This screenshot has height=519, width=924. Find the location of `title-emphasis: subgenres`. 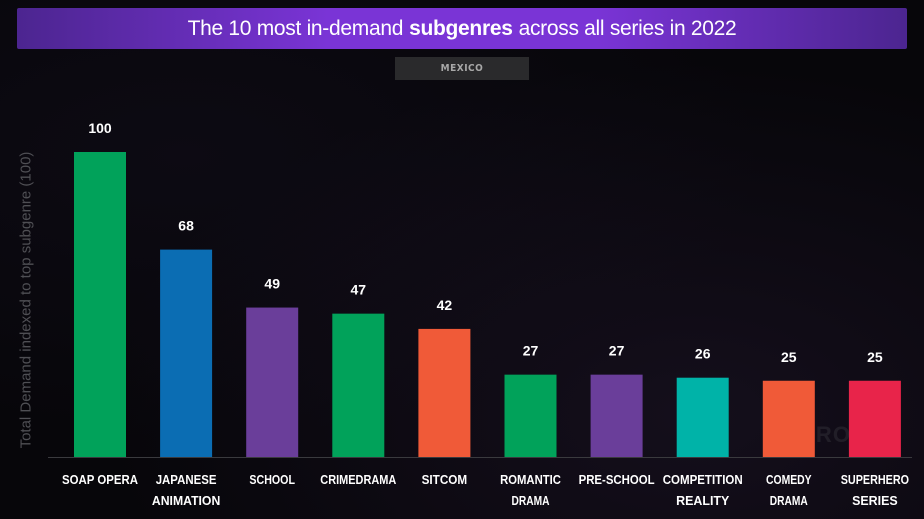

title-emphasis: subgenres is located at coordinates (461, 28).